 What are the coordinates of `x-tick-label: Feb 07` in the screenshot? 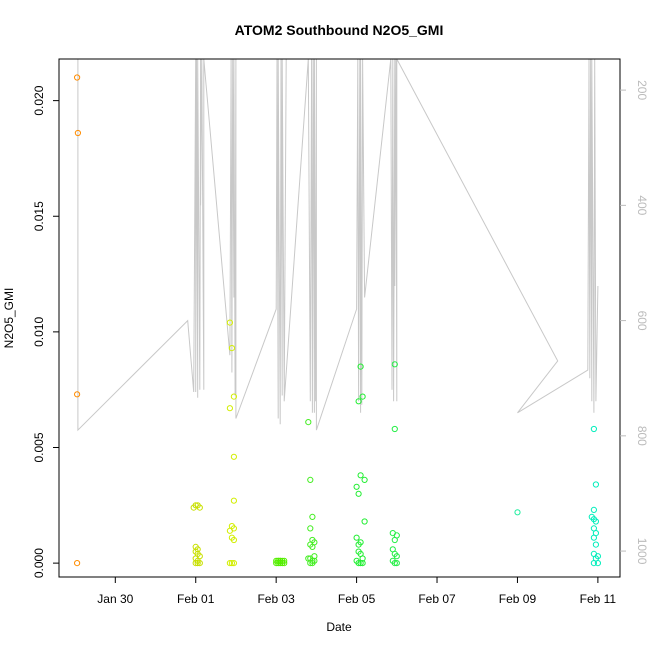 It's located at (437, 599).